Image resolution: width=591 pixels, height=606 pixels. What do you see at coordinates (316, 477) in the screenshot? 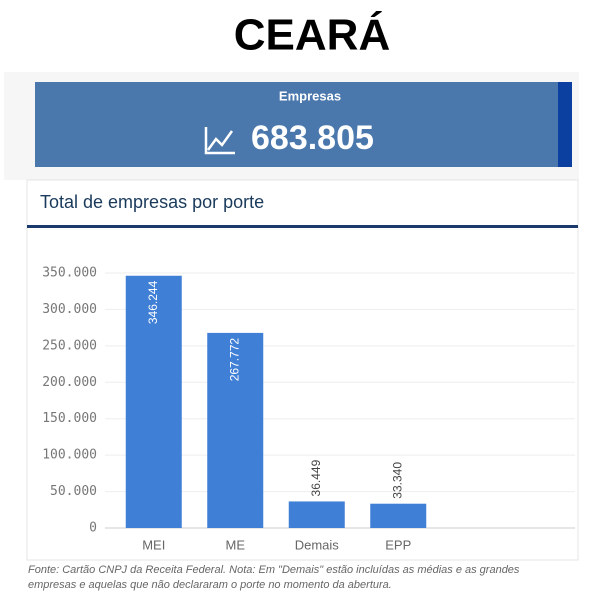
I see `value-label: 36.449` at bounding box center [316, 477].